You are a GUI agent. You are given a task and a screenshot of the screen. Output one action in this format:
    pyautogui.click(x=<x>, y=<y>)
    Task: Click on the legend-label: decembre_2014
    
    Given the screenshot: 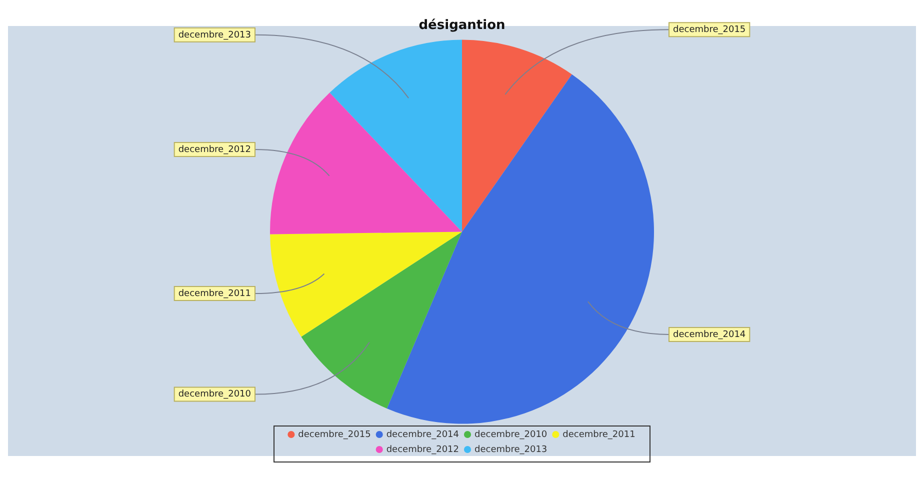 What is the action you would take?
    pyautogui.click(x=423, y=435)
    